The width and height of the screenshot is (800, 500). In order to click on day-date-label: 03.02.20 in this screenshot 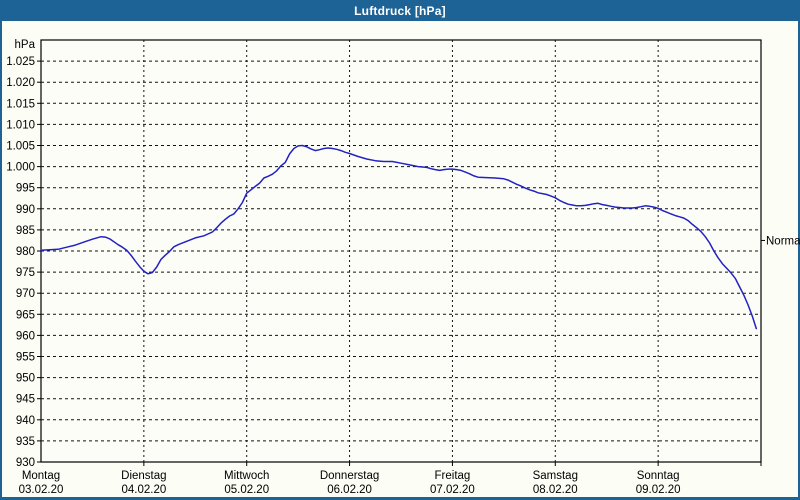, I will do `click(41, 490)`.